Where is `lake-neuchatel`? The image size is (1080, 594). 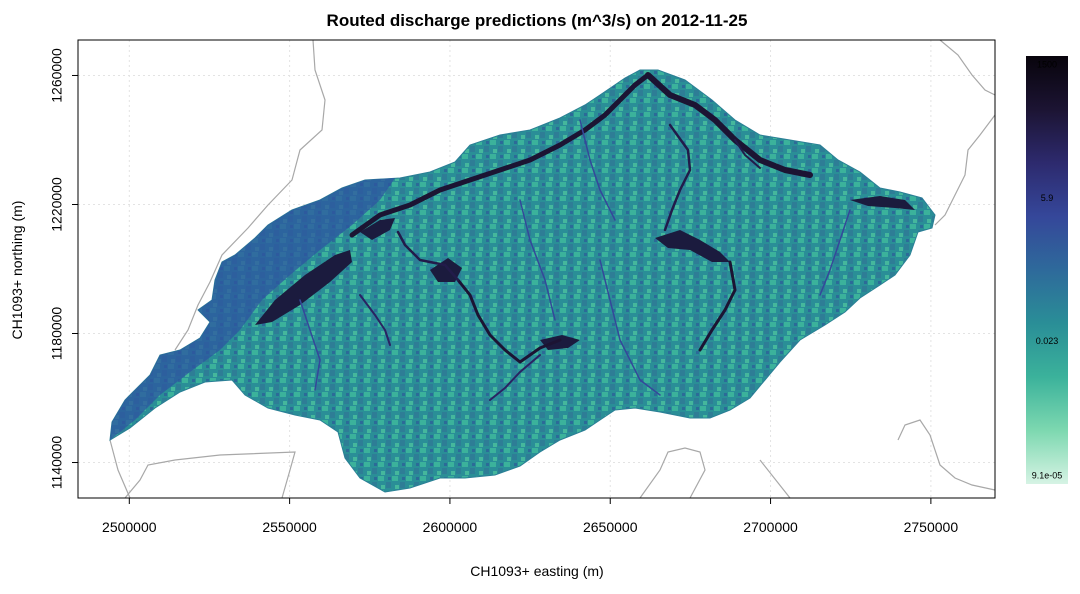 lake-neuchatel is located at coordinates (303, 287).